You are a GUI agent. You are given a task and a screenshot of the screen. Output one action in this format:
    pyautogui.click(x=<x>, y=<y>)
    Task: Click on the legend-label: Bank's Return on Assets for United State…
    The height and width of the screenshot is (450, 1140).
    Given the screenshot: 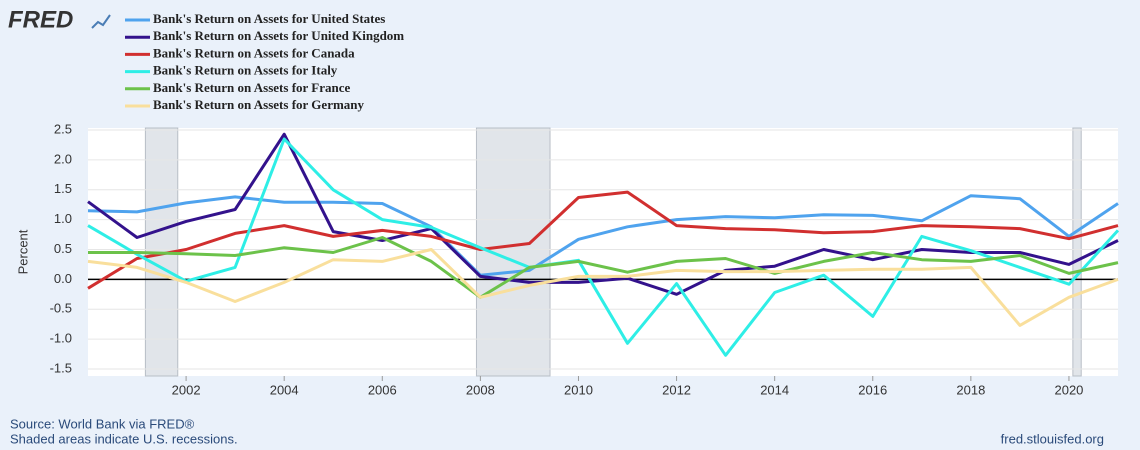 What is the action you would take?
    pyautogui.click(x=269, y=18)
    